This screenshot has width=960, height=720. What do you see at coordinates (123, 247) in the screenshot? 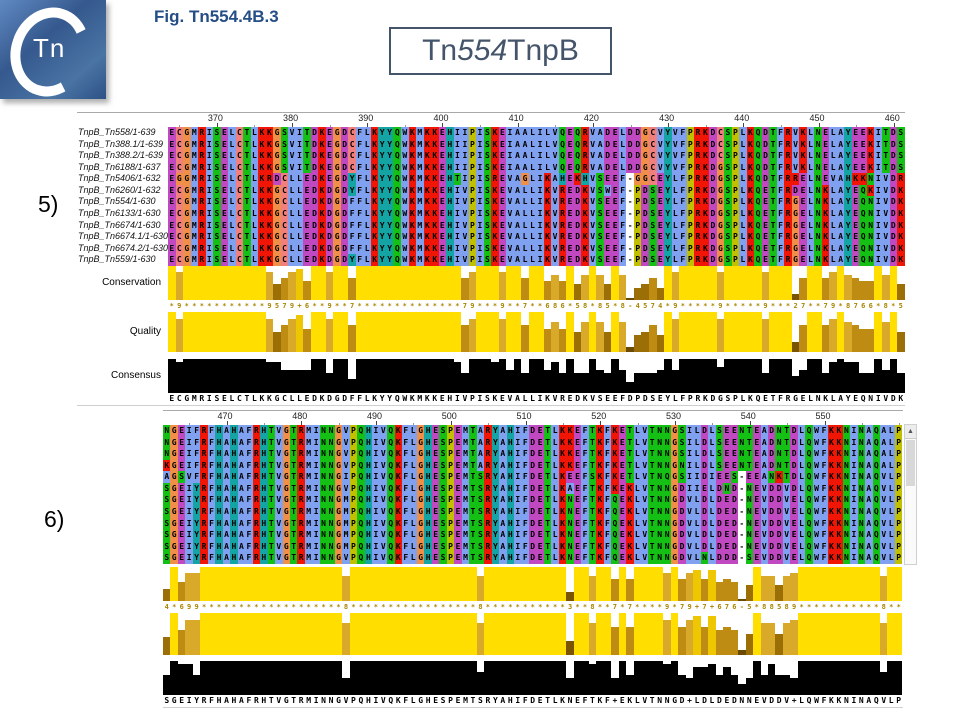
I see `sequence-name: TnpB_Tn6674.2/1-630` at bounding box center [123, 247].